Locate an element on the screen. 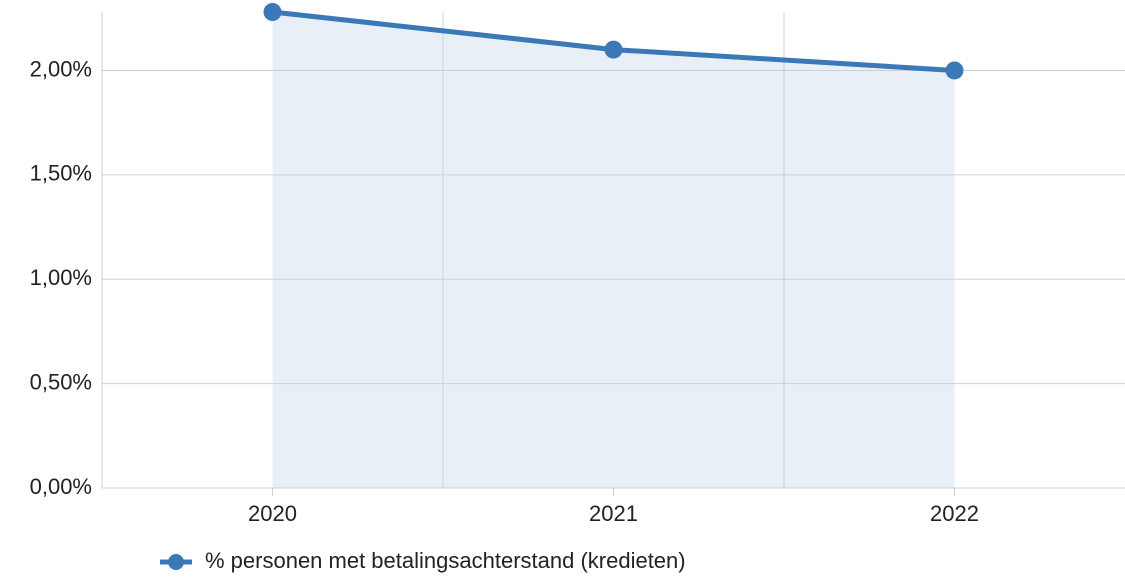  y-tick-label: 2,00% is located at coordinates (61, 68).